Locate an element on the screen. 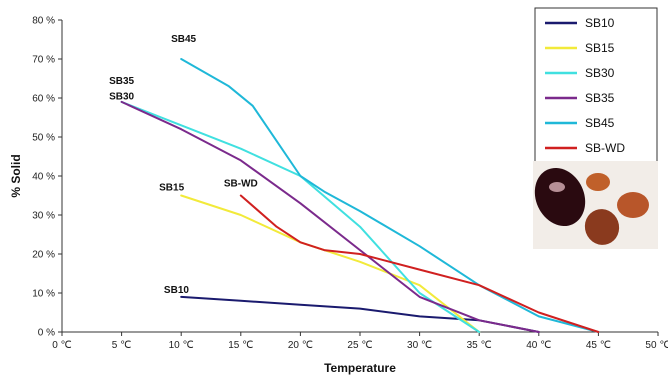  y-tick-label: 30 % is located at coordinates (43, 216).